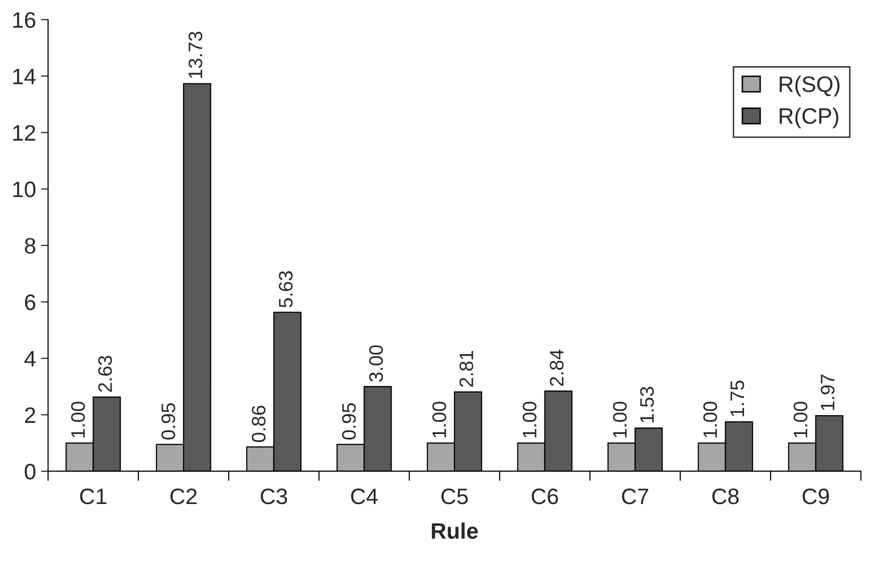 The image size is (874, 561). I want to click on data-label: 0.86, so click(259, 424).